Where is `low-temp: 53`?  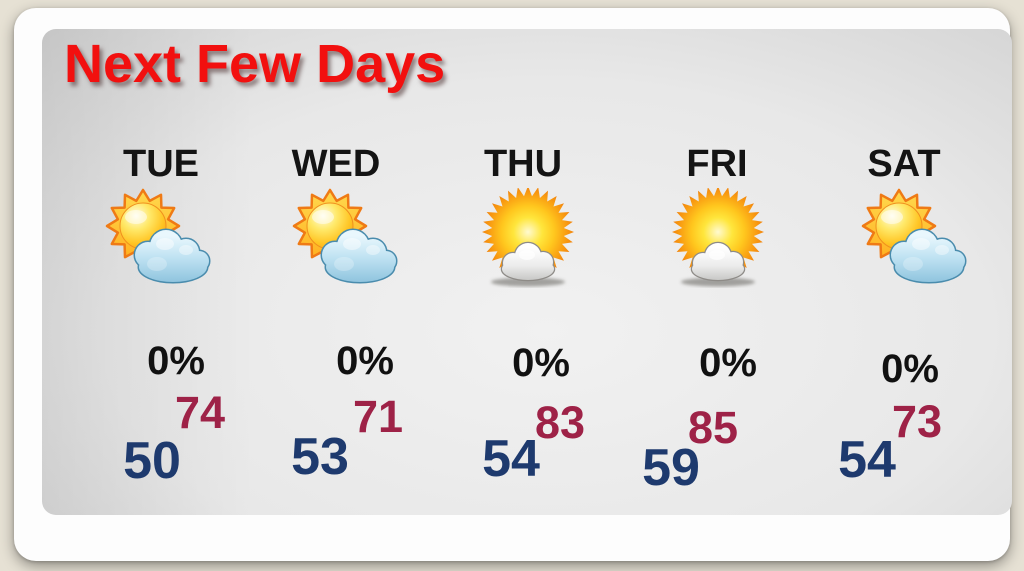 low-temp: 53 is located at coordinates (320, 457).